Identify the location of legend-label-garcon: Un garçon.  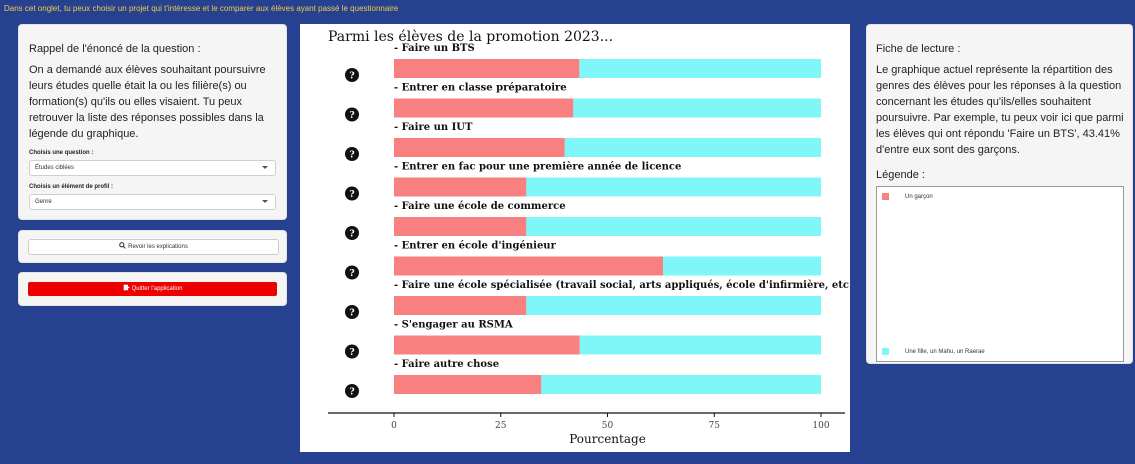
(919, 197).